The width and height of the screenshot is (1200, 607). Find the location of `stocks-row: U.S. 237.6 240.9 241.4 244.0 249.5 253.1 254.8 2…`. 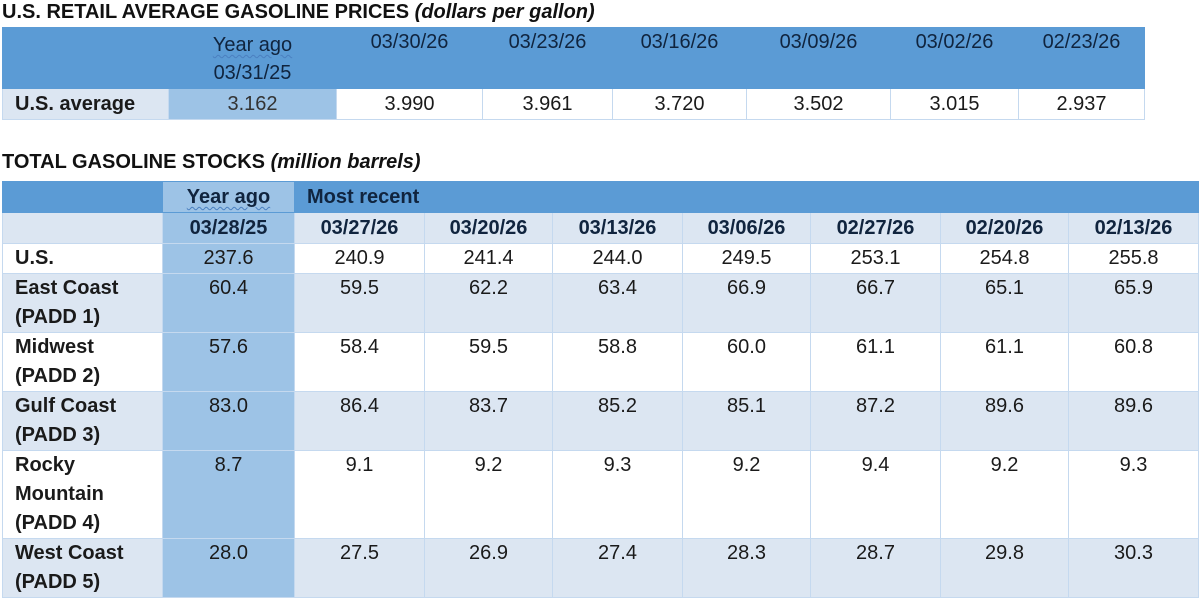

stocks-row: U.S. 237.6 240.9 241.4 244.0 249.5 253.1 254.8 2… is located at coordinates (601, 258).